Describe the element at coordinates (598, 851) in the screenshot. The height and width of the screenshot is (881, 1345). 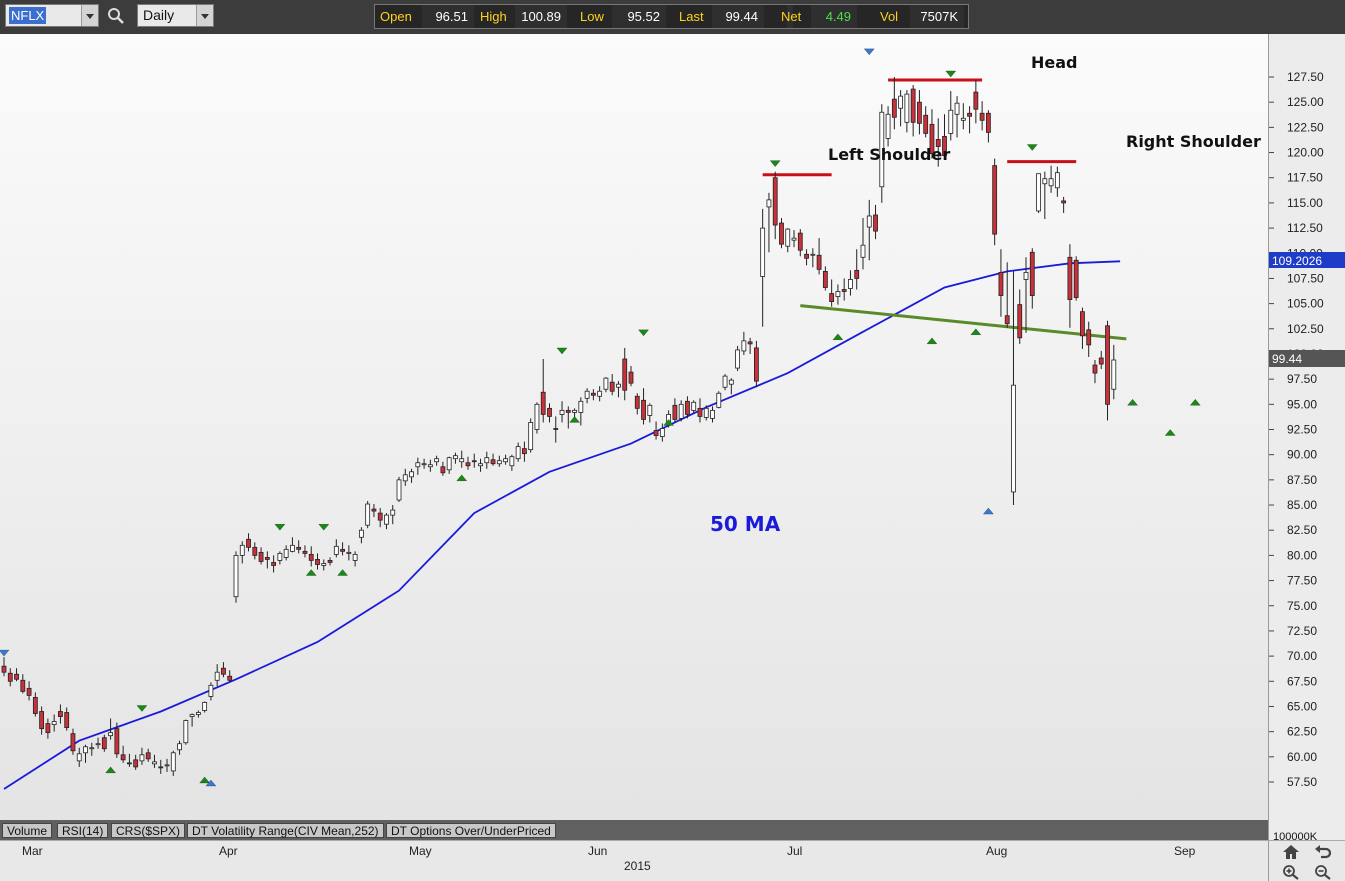
I see `month-label: Jun` at that location.